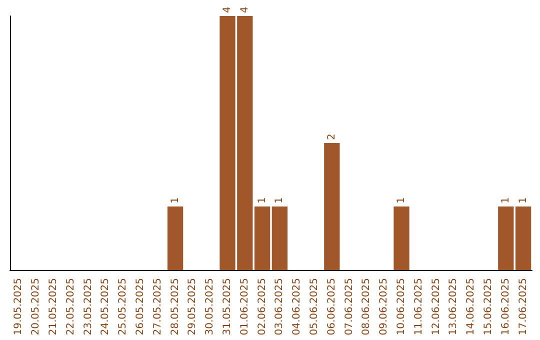 The width and height of the screenshot is (540, 340). What do you see at coordinates (488, 307) in the screenshot?
I see `x-tick-label: 15.06.2025` at bounding box center [488, 307].